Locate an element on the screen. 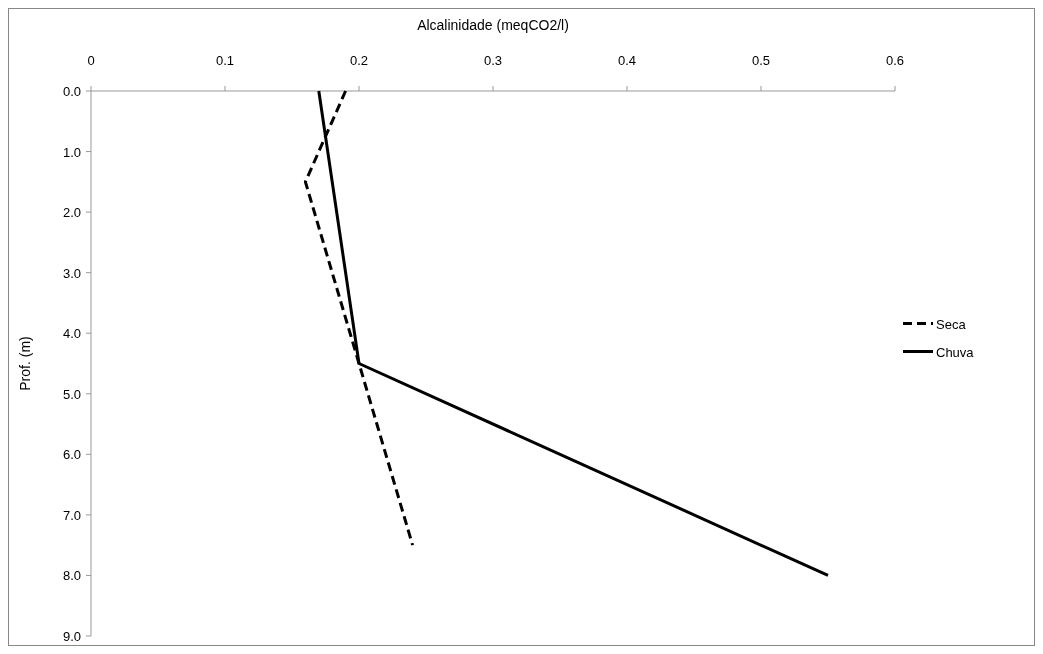 Image resolution: width=1043 pixels, height=654 pixels. y-tick-label: 2.0 is located at coordinates (71, 213).